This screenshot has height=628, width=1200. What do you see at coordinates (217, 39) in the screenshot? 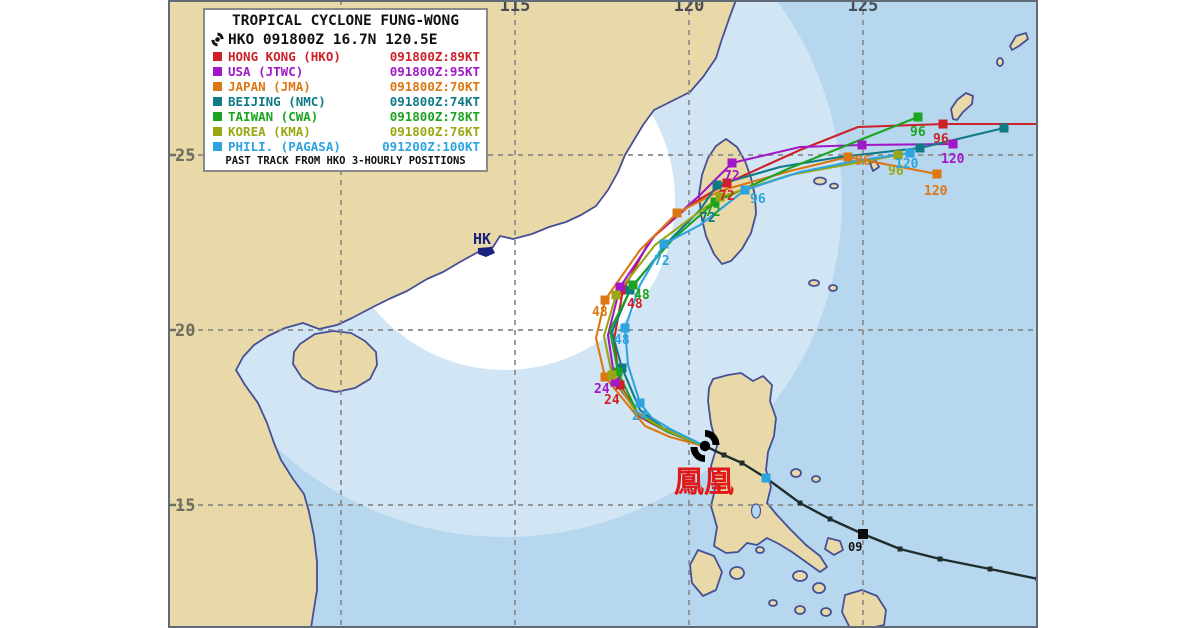
I see `typhoon-symbol-icon` at bounding box center [217, 39].